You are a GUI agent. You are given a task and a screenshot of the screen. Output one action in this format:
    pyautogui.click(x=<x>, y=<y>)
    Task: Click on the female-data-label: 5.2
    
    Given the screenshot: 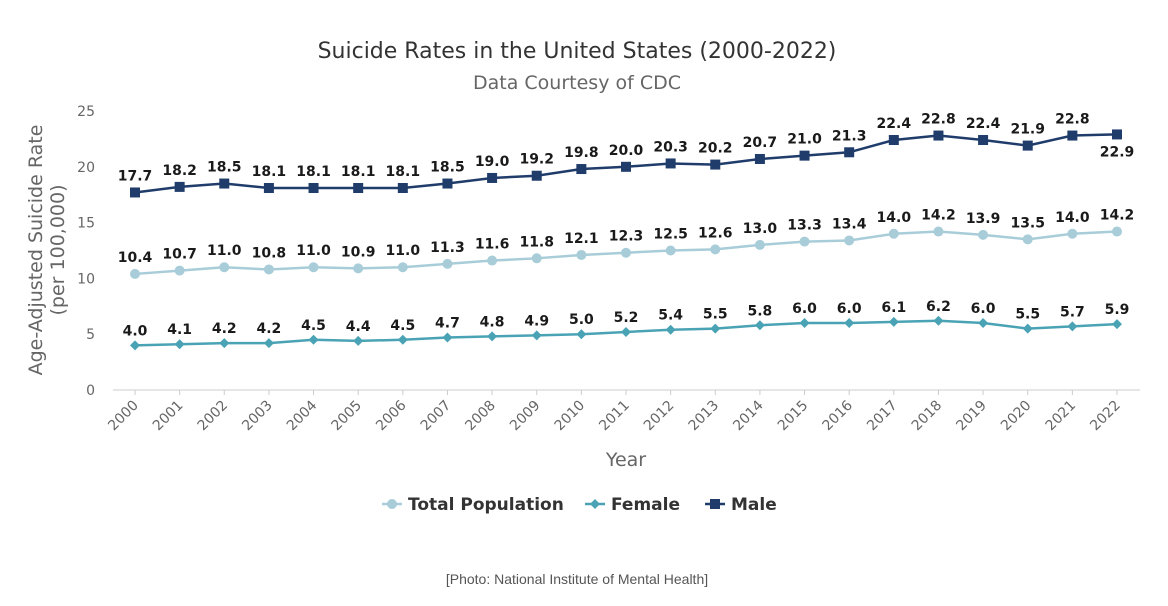 What is the action you would take?
    pyautogui.click(x=626, y=318)
    